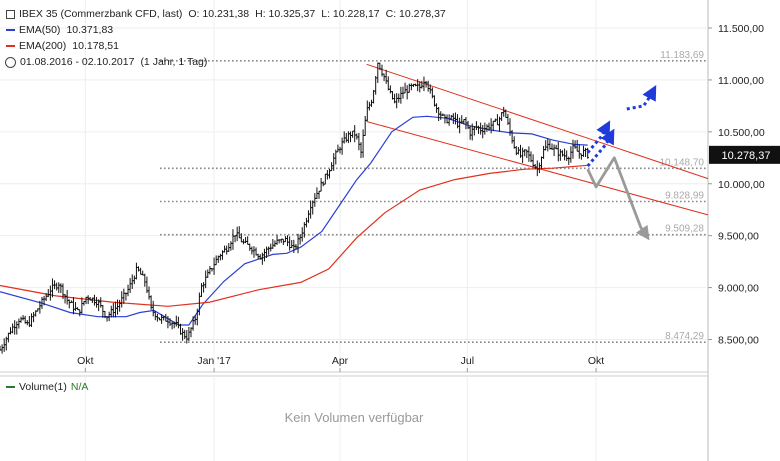 The image size is (780, 461). I want to click on last-value-badge, so click(744, 154).